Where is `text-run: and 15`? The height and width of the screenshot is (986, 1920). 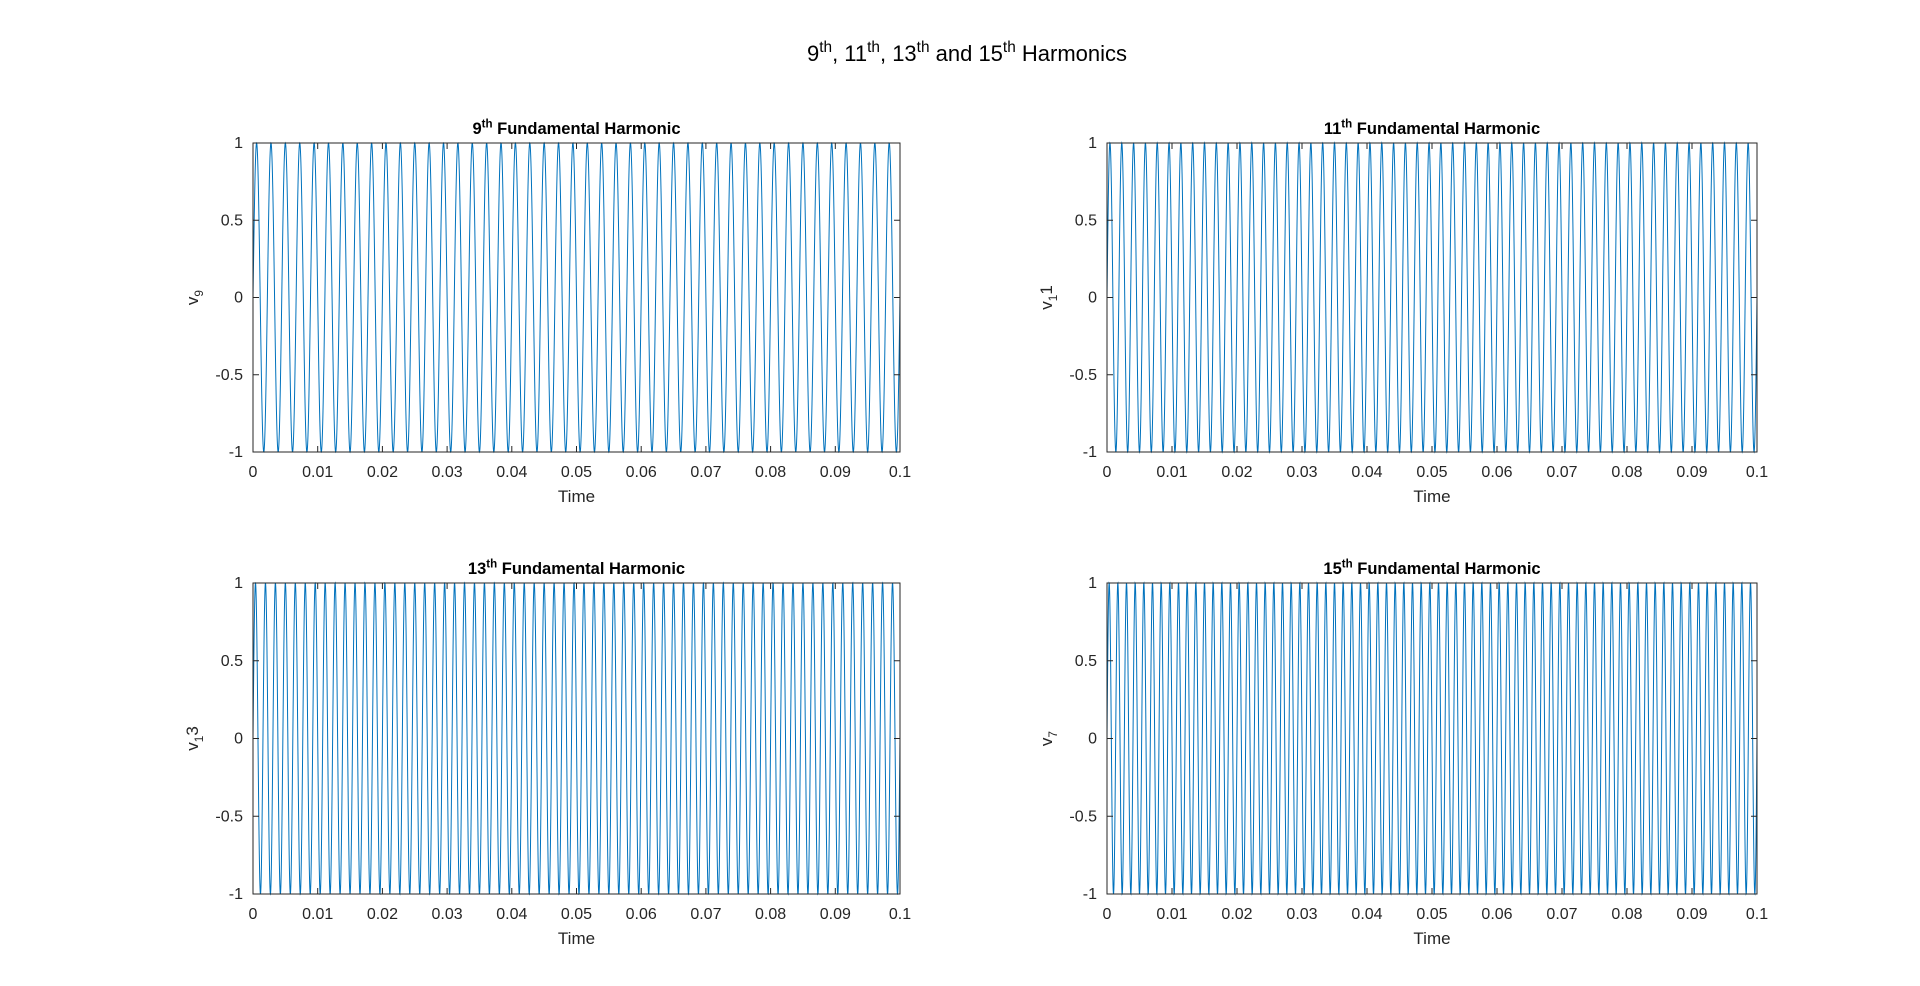
text-run: and 15 is located at coordinates (966, 53).